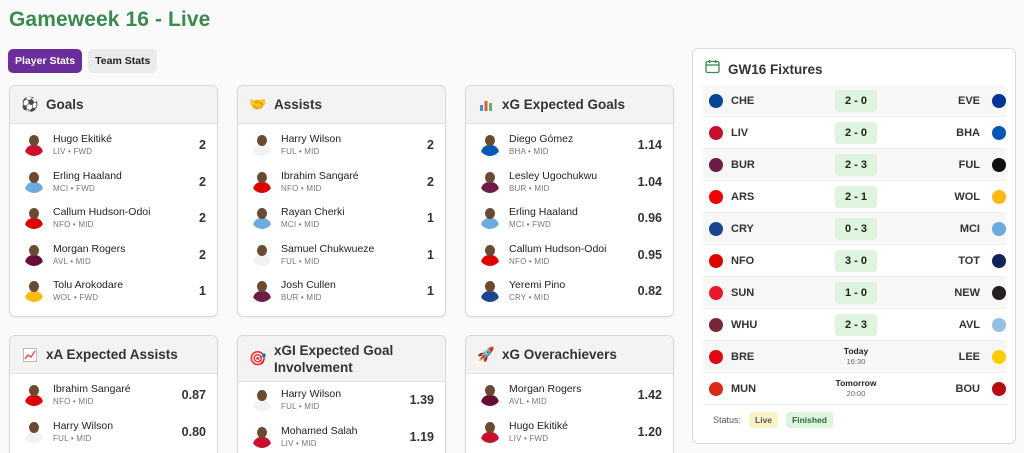  Describe the element at coordinates (968, 132) in the screenshot. I see `away-team-name: BHA` at that location.